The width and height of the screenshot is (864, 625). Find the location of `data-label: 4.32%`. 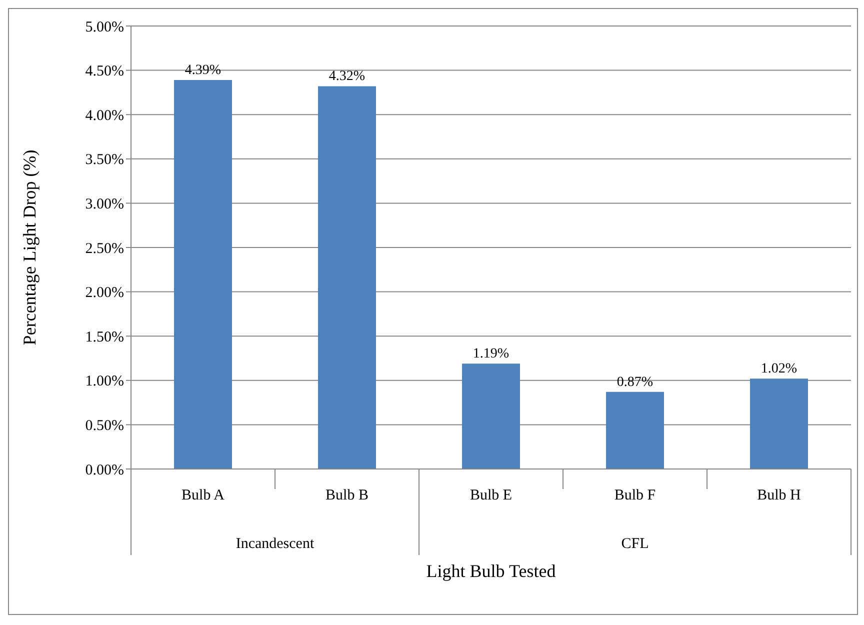

data-label: 4.32% is located at coordinates (347, 76).